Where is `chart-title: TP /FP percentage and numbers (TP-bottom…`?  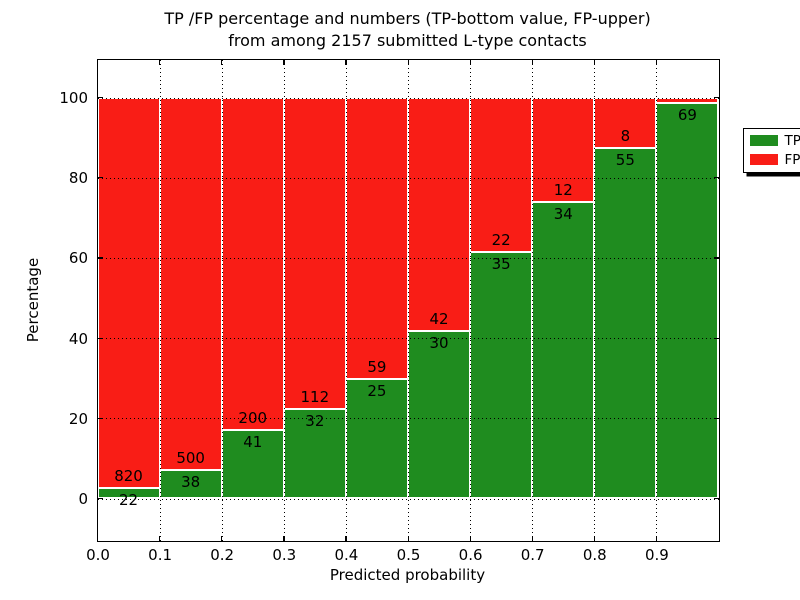
chart-title: TP /FP percentage and numbers (TP-bottom… is located at coordinates (407, 30).